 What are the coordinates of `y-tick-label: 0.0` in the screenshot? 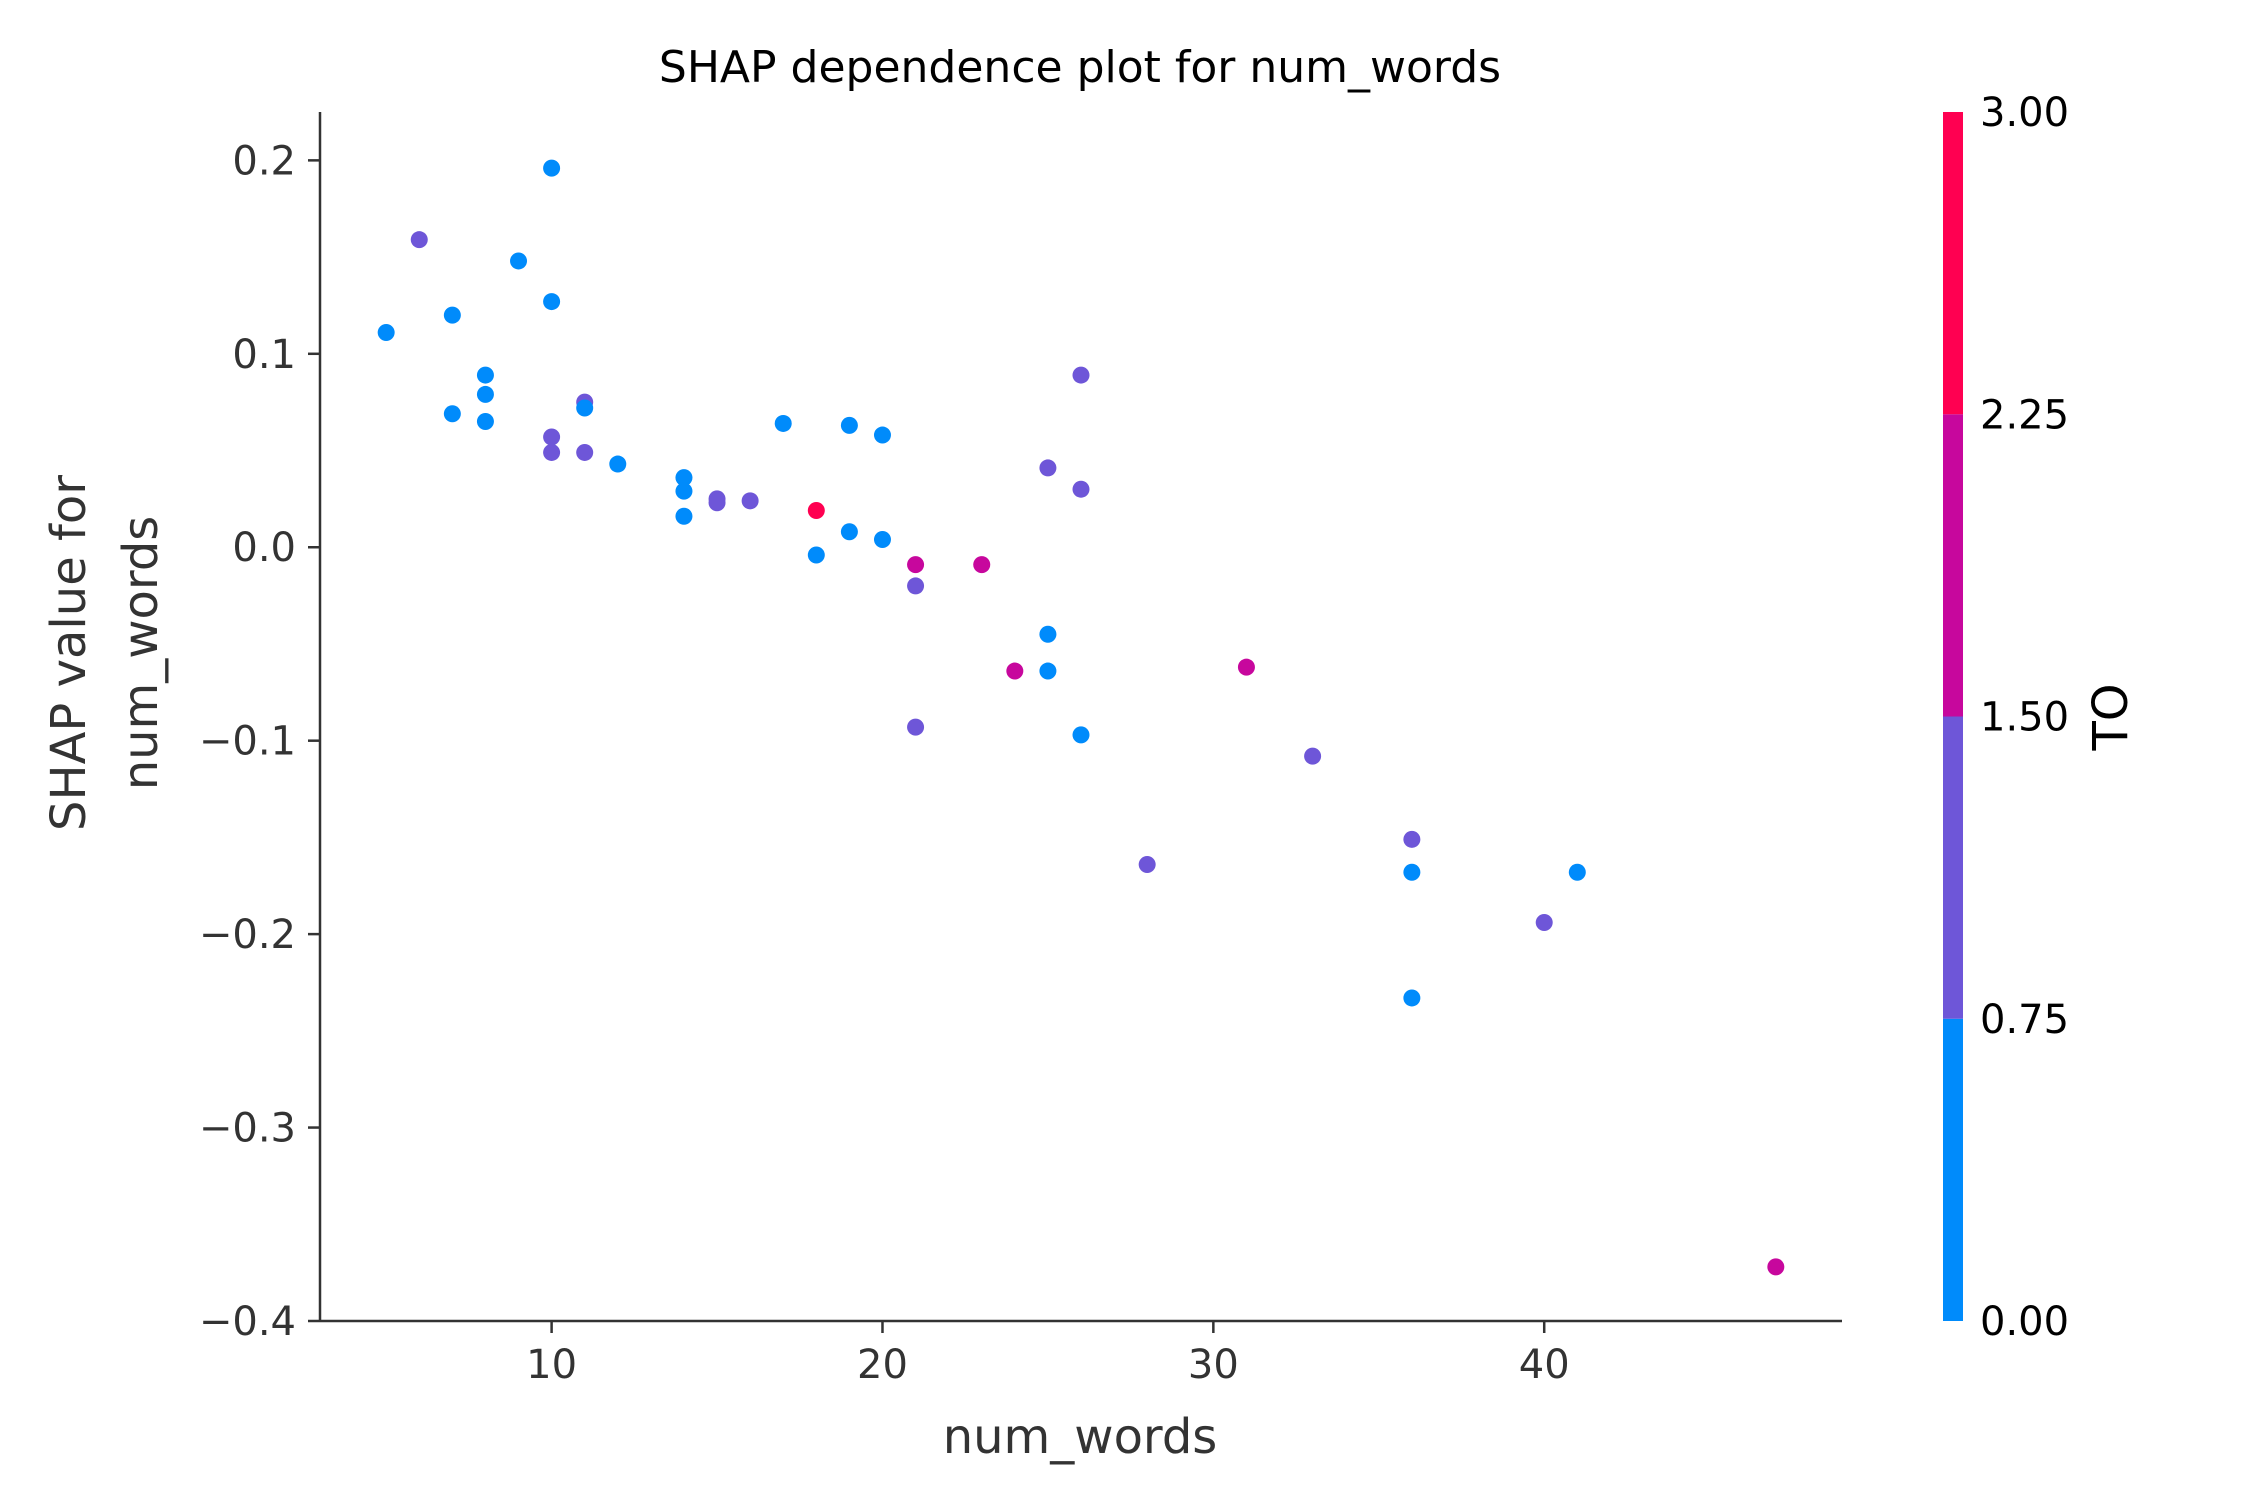 It's located at (264, 548).